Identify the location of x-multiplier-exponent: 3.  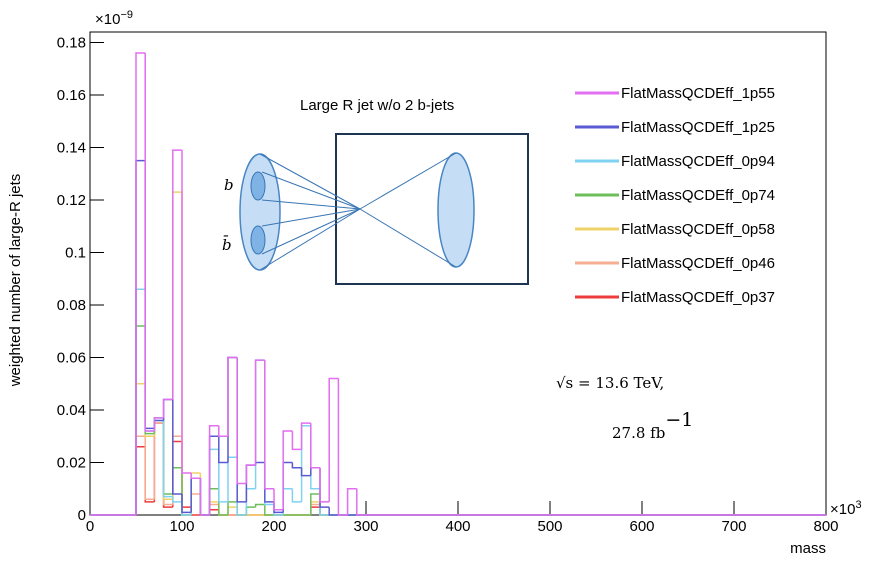
(858, 505).